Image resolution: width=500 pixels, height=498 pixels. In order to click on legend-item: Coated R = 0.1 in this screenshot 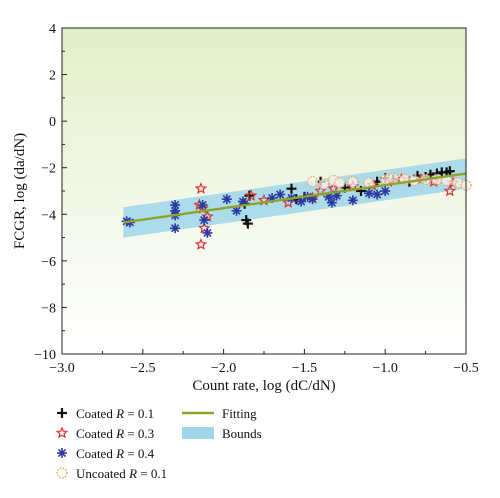, I will do `click(105, 413)`.